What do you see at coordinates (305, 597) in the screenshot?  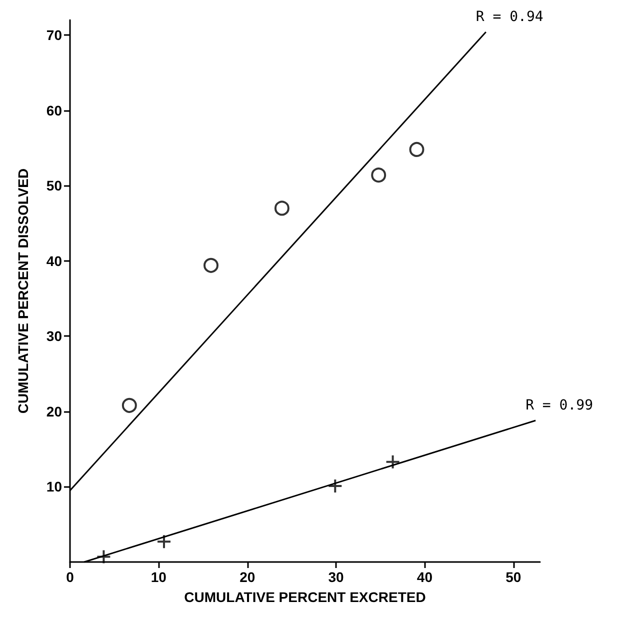 I see `x-axis-title: CUMULATIVE PERCENT EXCRETED` at bounding box center [305, 597].